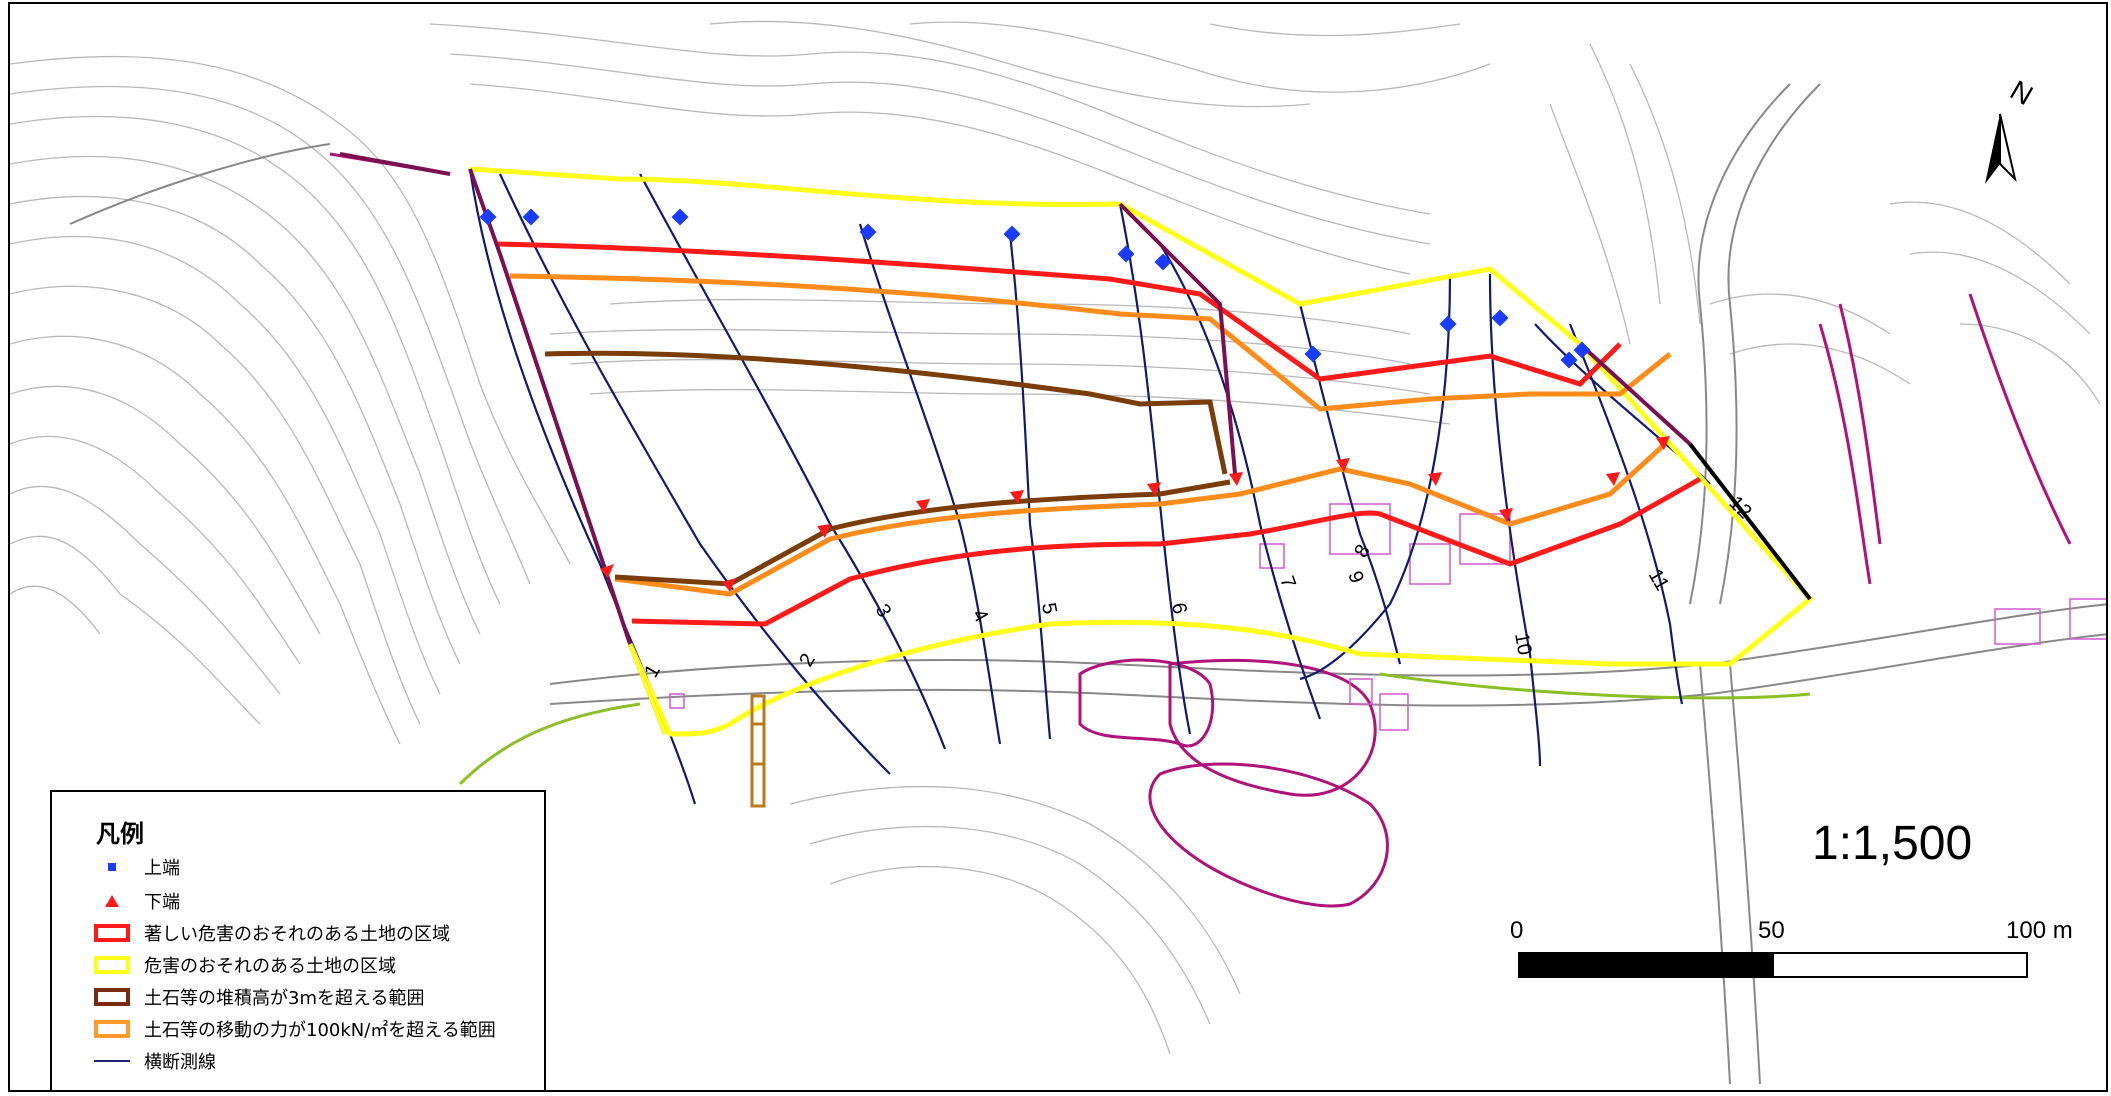 Image resolution: width=2111 pixels, height=1096 pixels. What do you see at coordinates (1287, 582) in the screenshot?
I see `section-label: 7` at bounding box center [1287, 582].